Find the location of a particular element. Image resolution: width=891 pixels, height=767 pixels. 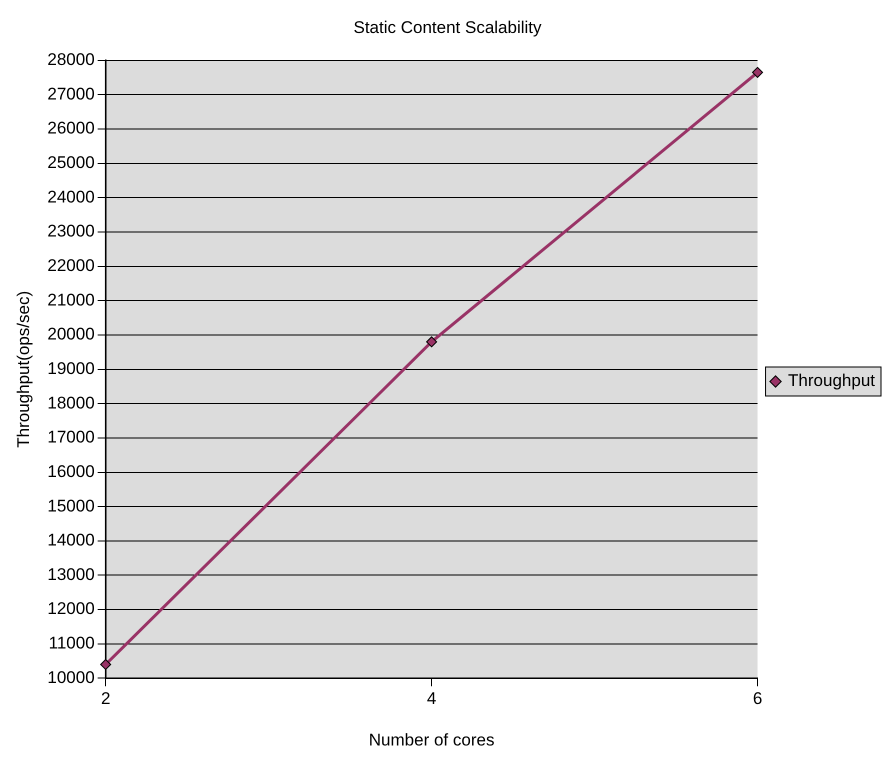

y-tick-label: 21000 is located at coordinates (71, 300).